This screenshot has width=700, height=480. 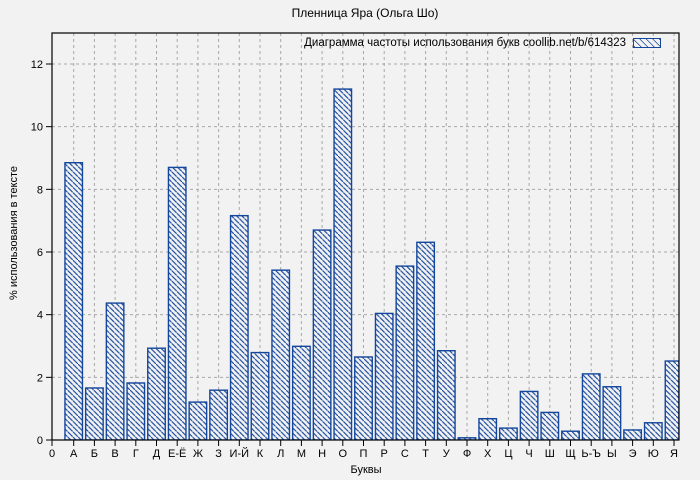 What do you see at coordinates (446, 395) in the screenshot?
I see `bar-У` at bounding box center [446, 395].